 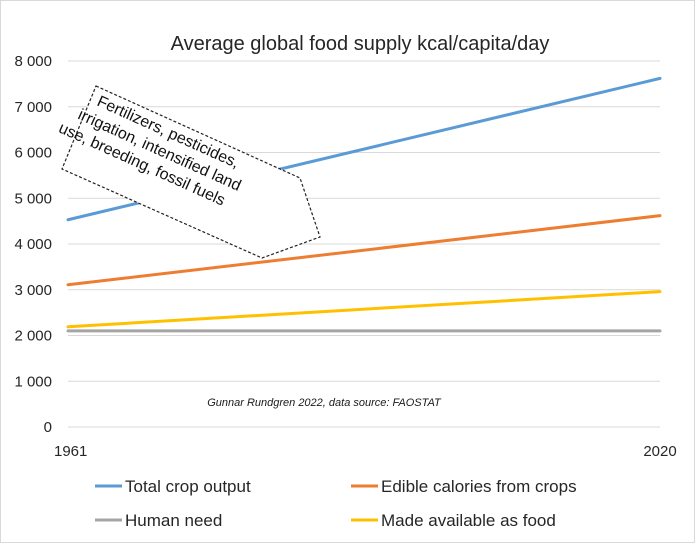 What do you see at coordinates (33, 61) in the screenshot?
I see `y-tick-label: 8 000` at bounding box center [33, 61].